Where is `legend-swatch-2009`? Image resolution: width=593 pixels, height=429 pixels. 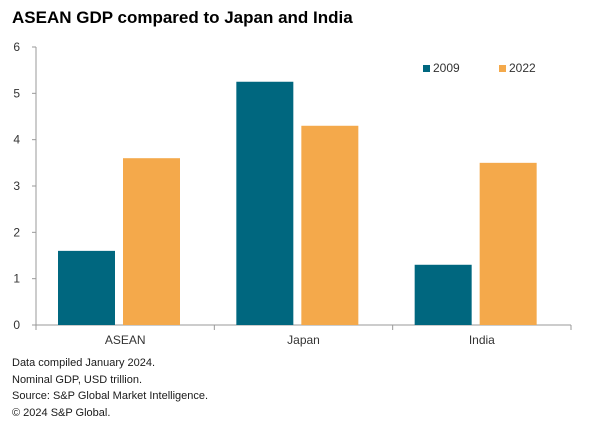
legend-swatch-2009 is located at coordinates (426, 68).